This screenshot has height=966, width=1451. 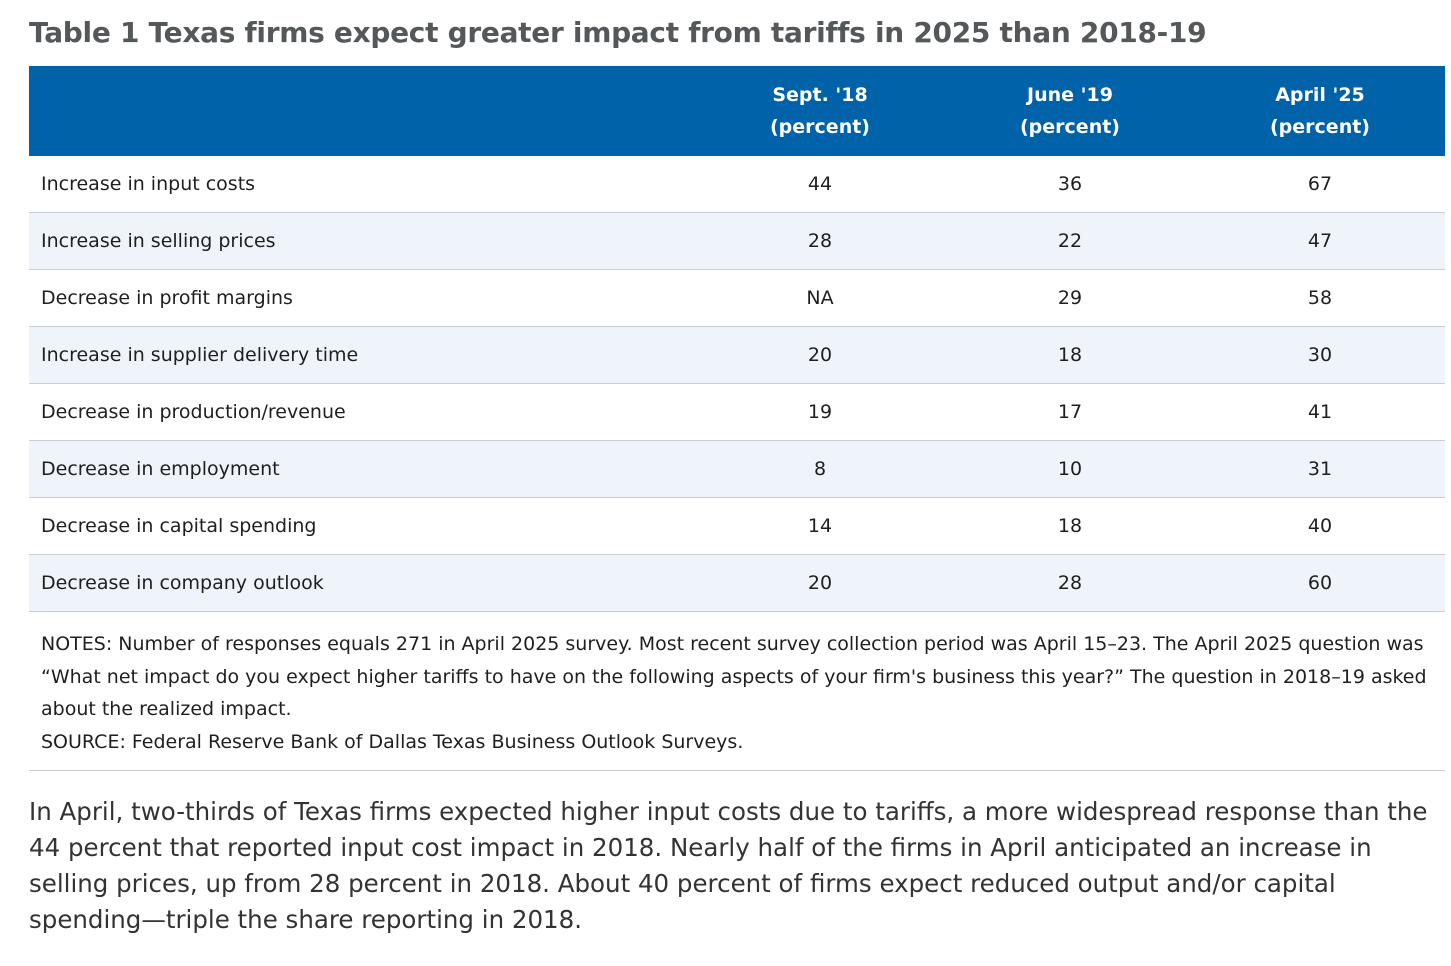 What do you see at coordinates (362, 469) in the screenshot?
I see `row-label: Decrease in employment` at bounding box center [362, 469].